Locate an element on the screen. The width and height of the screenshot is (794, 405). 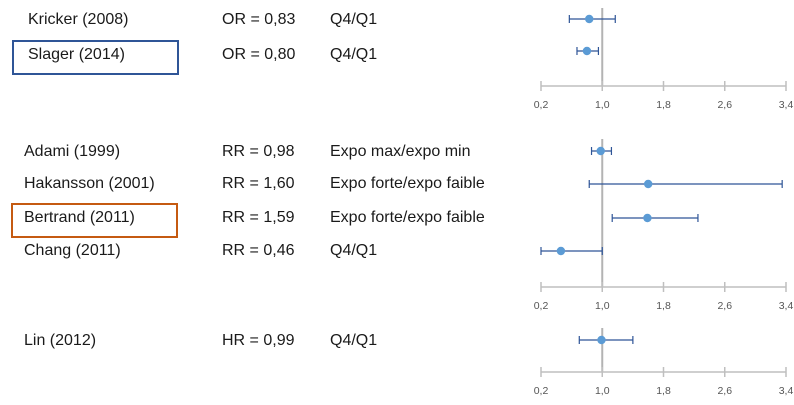
highlight-box-blue is located at coordinates (95, 57).